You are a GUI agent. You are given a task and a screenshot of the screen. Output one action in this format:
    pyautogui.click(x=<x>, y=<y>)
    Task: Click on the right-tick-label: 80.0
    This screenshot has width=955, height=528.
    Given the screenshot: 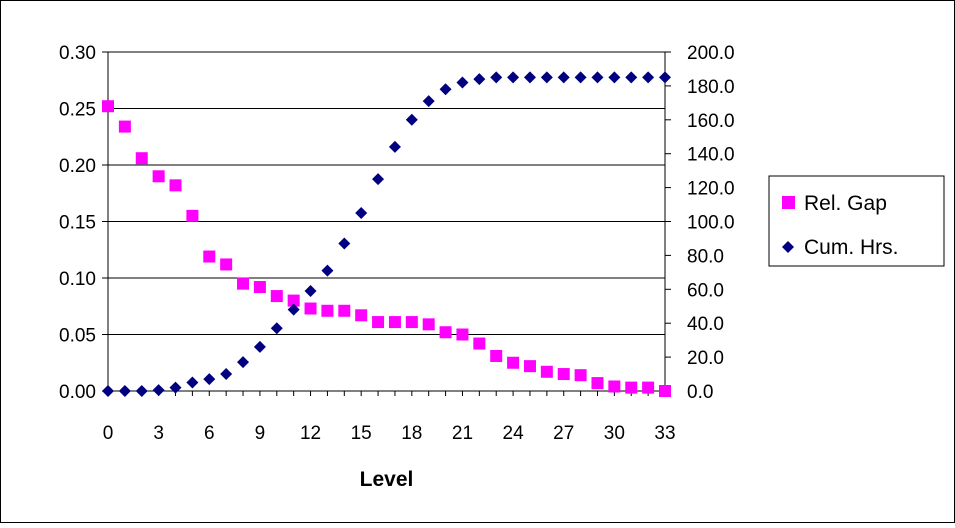 What is the action you would take?
    pyautogui.click(x=705, y=256)
    